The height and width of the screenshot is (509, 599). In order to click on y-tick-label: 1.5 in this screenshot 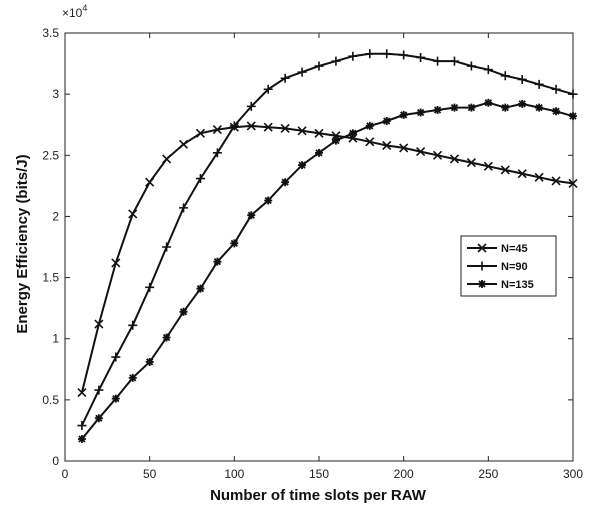, I will do `click(50, 278)`.